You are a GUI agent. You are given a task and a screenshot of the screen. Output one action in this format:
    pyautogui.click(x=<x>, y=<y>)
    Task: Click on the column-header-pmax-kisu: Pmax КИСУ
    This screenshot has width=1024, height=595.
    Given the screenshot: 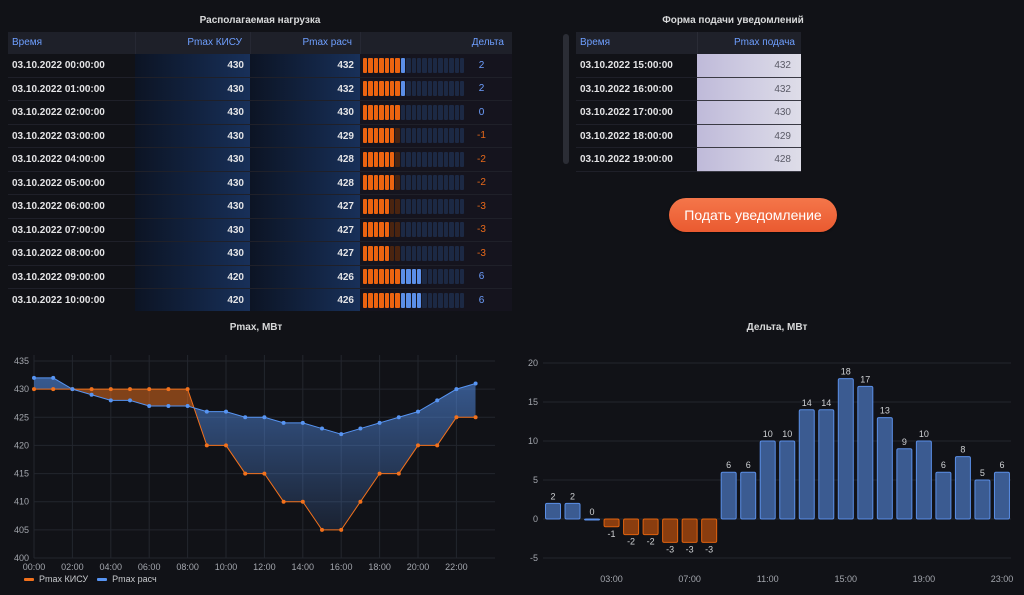 What is the action you would take?
    pyautogui.click(x=192, y=43)
    